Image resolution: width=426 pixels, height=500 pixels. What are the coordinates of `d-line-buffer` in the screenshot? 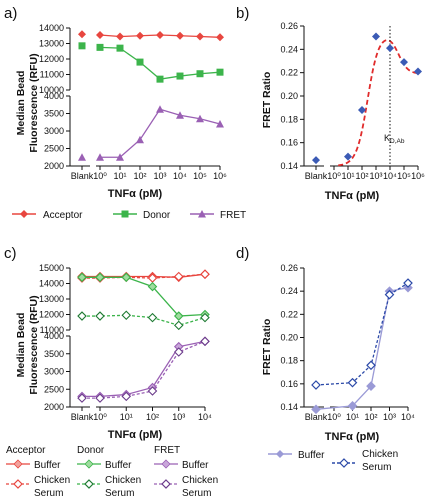 It's located at (362, 348).